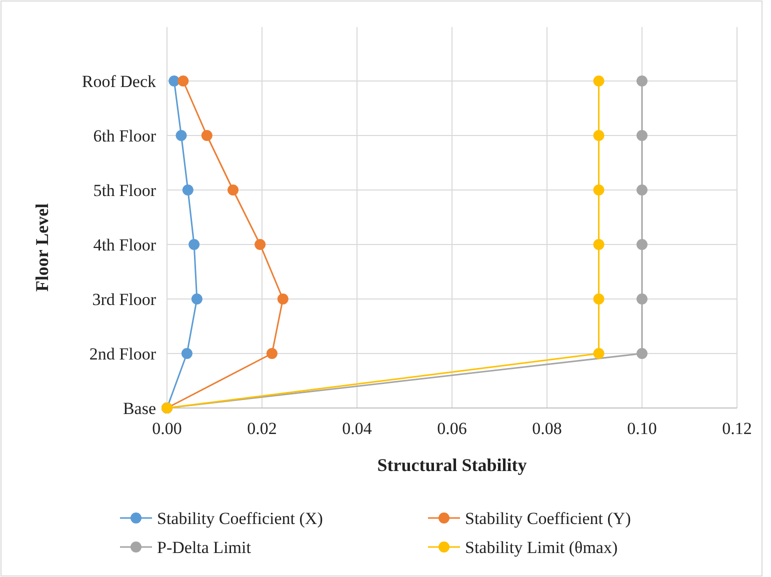 The image size is (771, 577). Describe the element at coordinates (124, 190) in the screenshot. I see `y-tick-label: 5th Floor` at that location.